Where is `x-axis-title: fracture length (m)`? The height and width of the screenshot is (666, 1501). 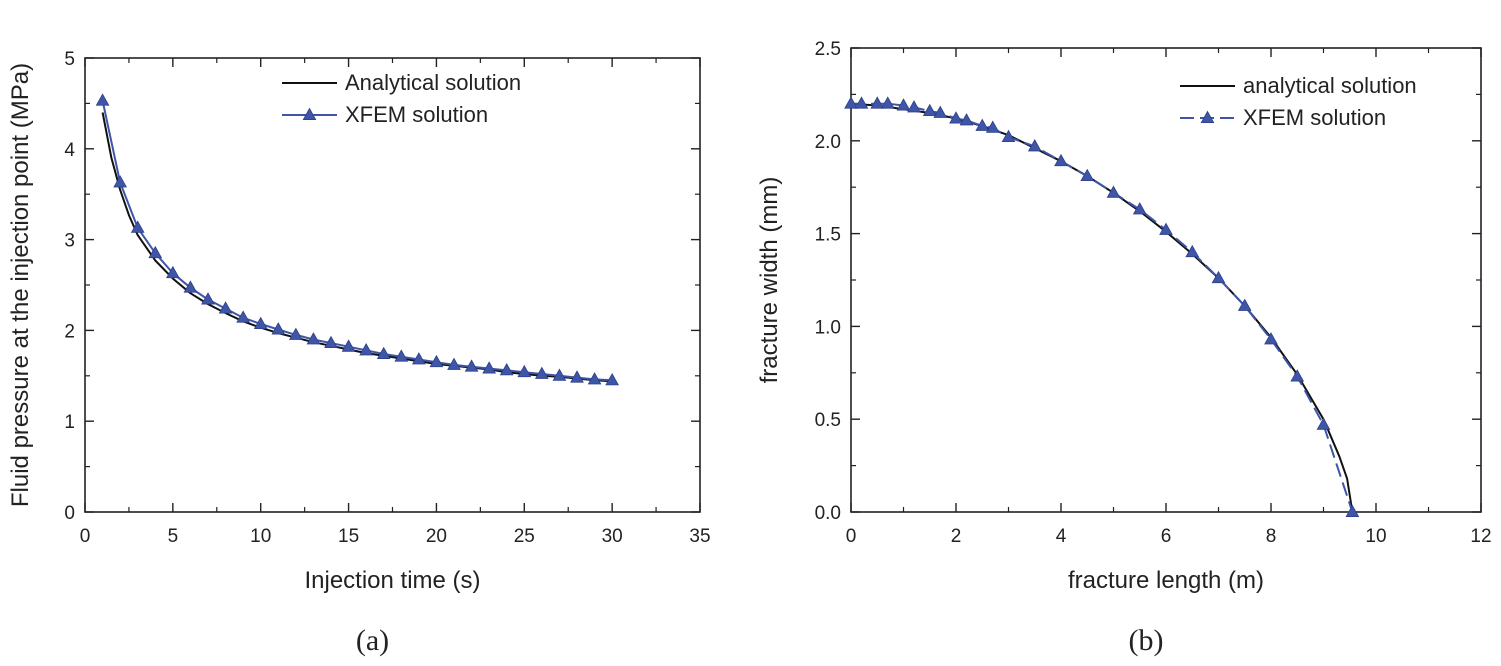
x-axis-title: fracture length (m) is located at coordinates (1166, 580).